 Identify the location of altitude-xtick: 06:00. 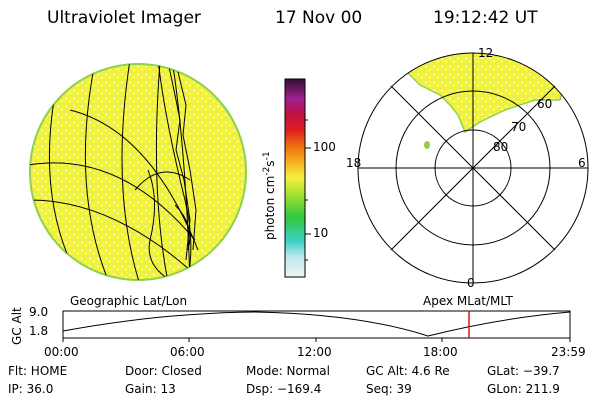
(187, 352).